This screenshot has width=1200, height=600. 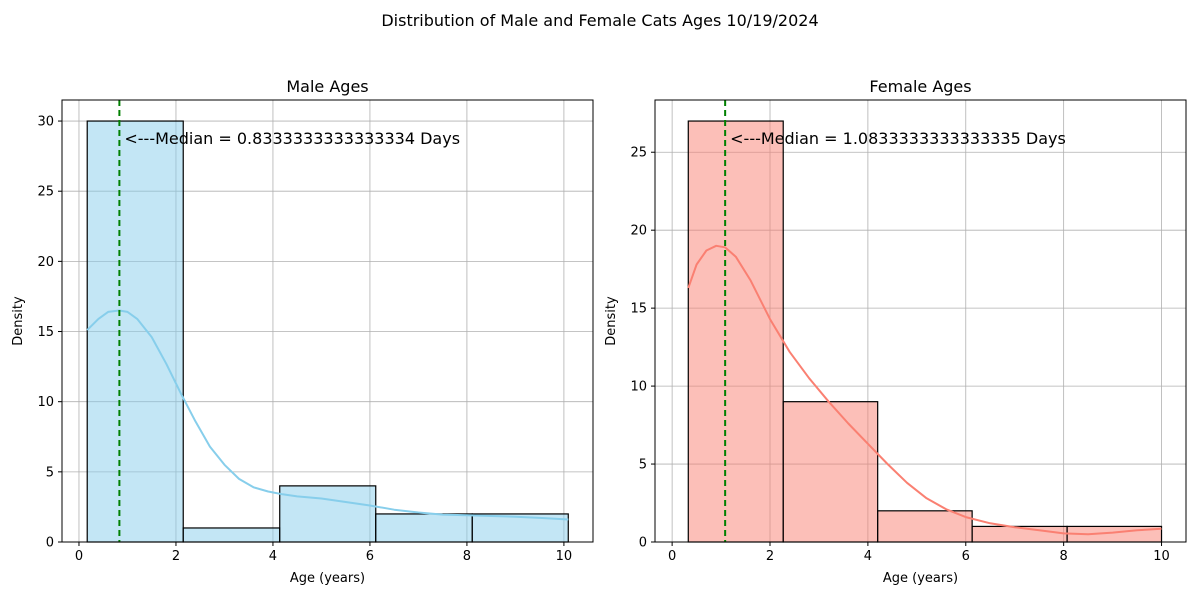 I want to click on male-x-tick-label: 6, so click(x=370, y=556).